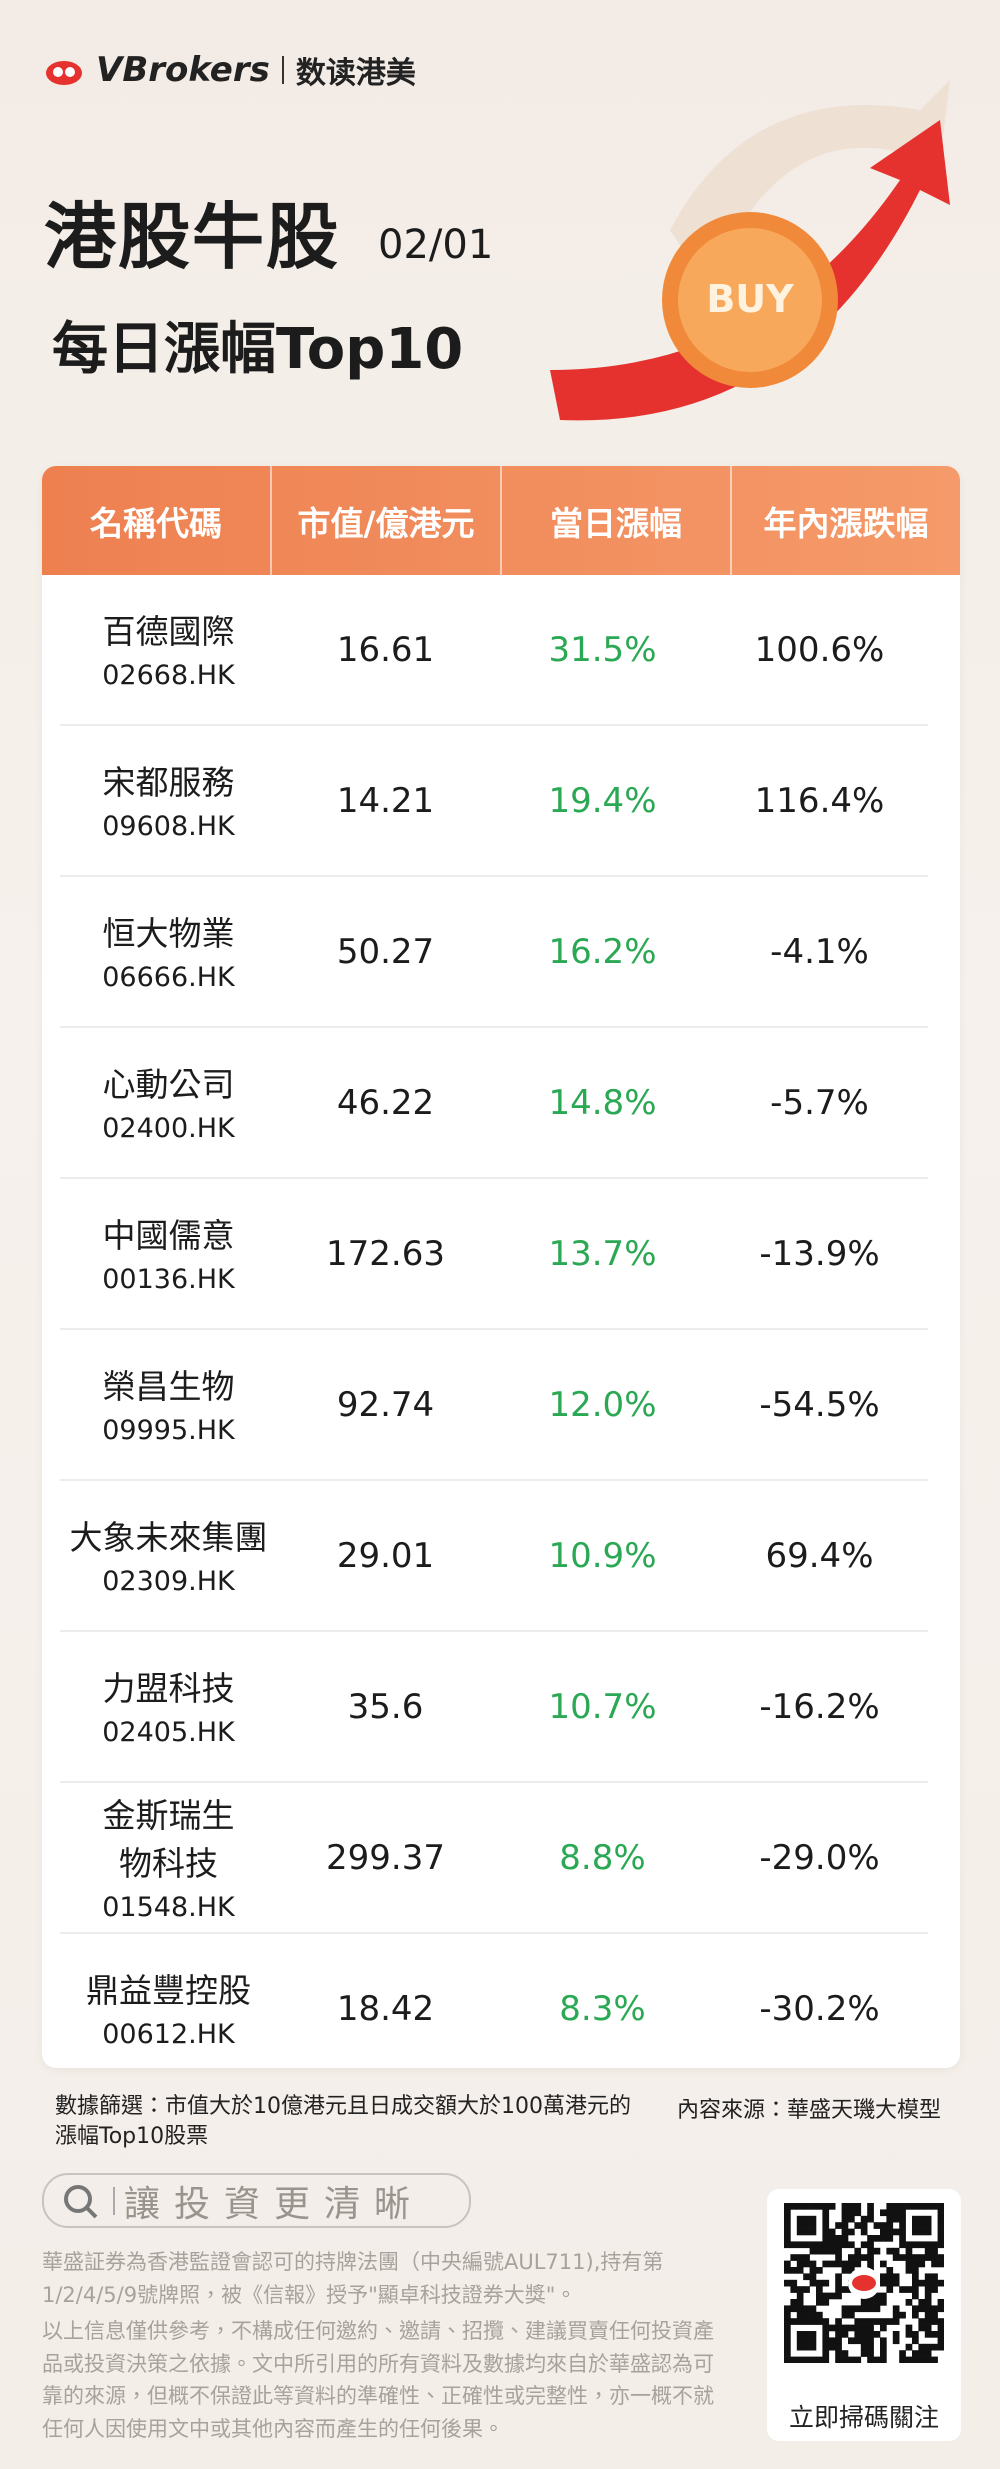 Image resolution: width=1000 pixels, height=2469 pixels. Describe the element at coordinates (385, 1404) in the screenshot. I see `market-cap: 92.74` at that location.